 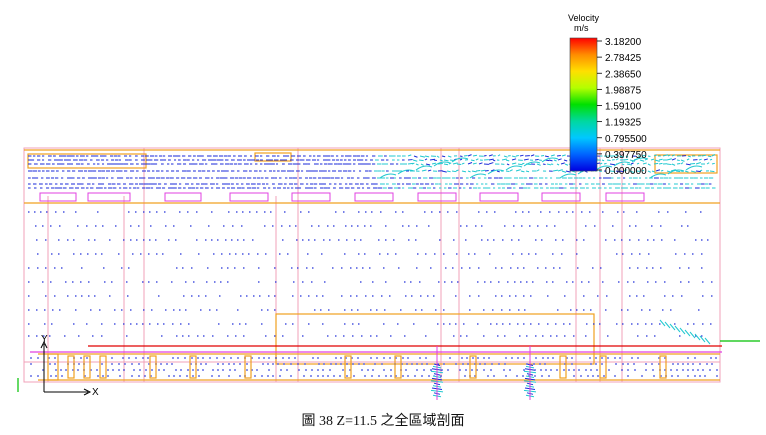 I want to click on legend-tick-label: 2.38650, so click(x=623, y=74).